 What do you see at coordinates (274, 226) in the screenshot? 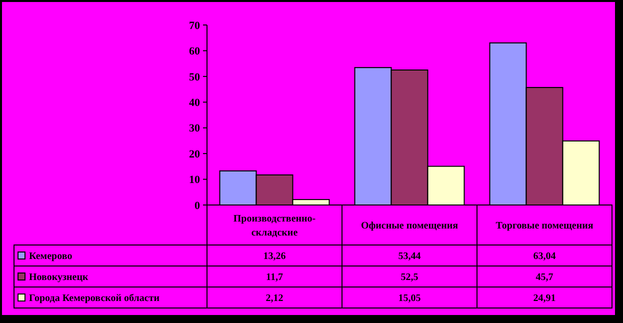
I see `x-tick-label: Производственно-складские` at bounding box center [274, 226].